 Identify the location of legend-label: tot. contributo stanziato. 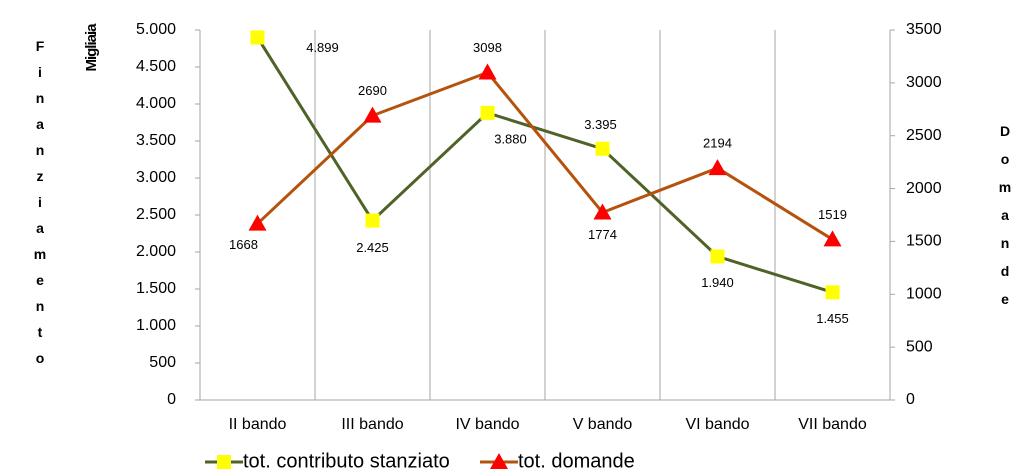
(346, 461).